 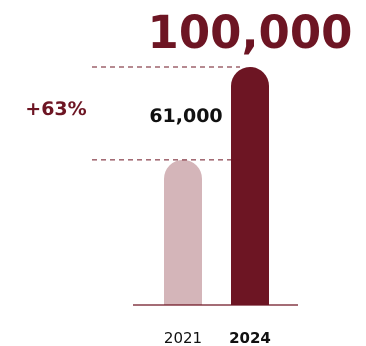 What do you see at coordinates (183, 337) in the screenshot?
I see `x-tick-label-2021: 2021` at bounding box center [183, 337].